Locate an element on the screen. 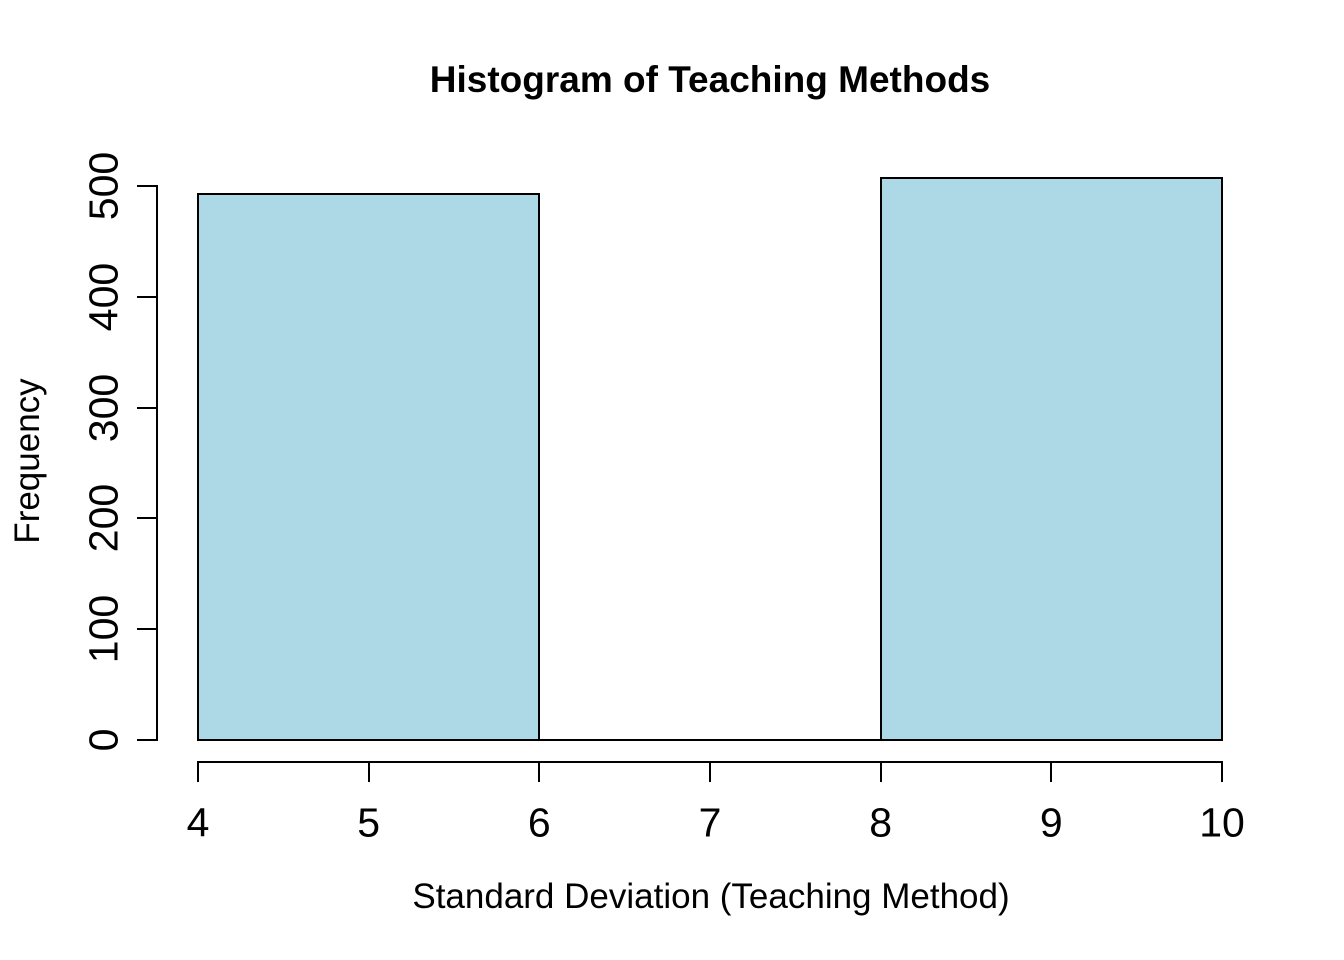 The image size is (1344, 960). y-tick-label: 200 is located at coordinates (103, 518).